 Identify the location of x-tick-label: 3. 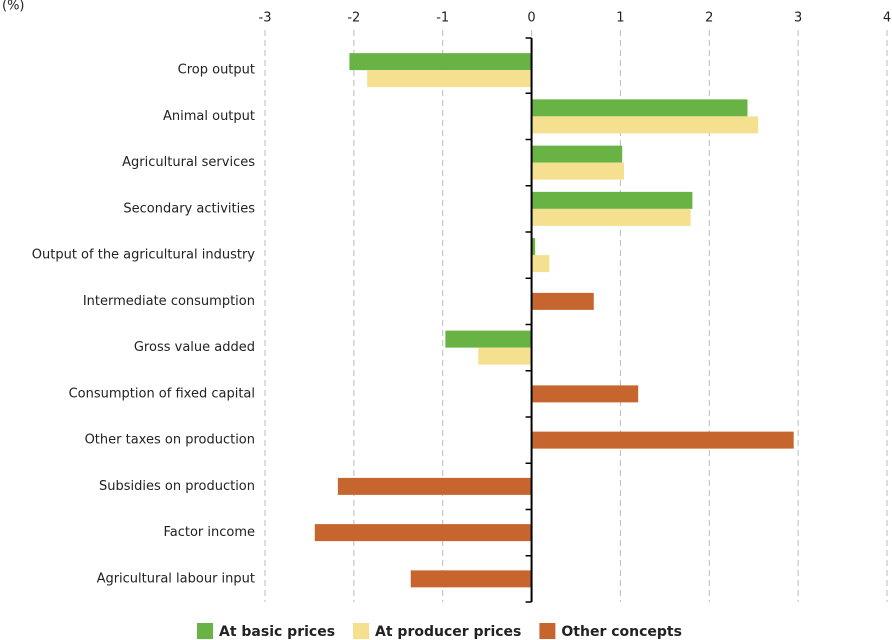
(798, 18).